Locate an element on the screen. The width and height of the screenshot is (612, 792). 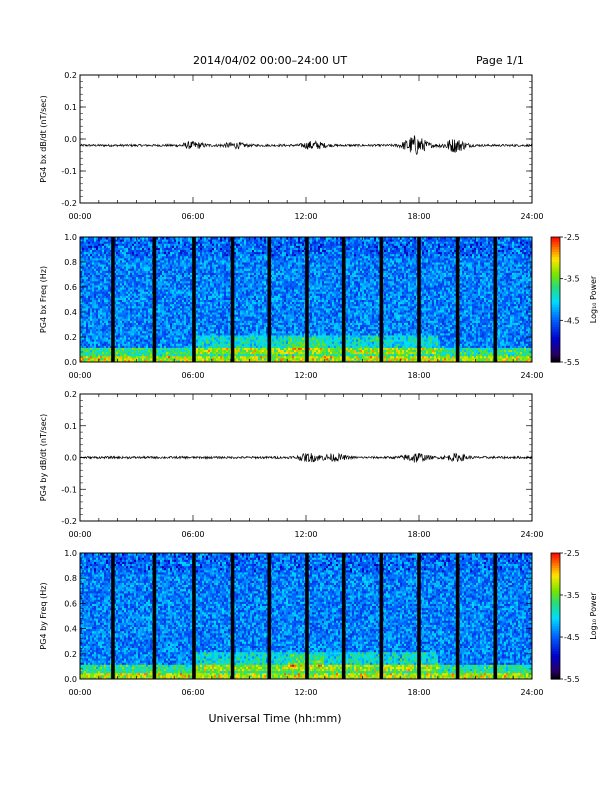
y-tick-label: -0.2 is located at coordinates (69, 203).